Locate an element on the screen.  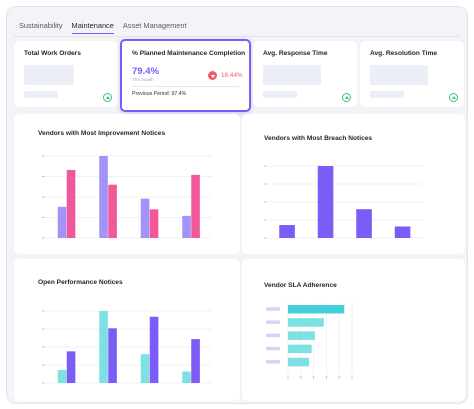
open-performance-chart is located at coordinates (127, 347).